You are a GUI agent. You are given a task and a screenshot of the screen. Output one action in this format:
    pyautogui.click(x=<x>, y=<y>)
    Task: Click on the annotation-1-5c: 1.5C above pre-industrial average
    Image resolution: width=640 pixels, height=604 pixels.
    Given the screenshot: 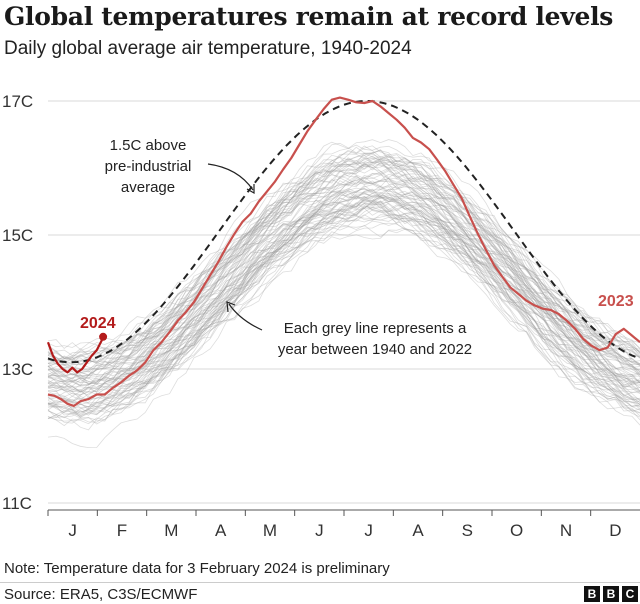 What is the action you would take?
    pyautogui.click(x=180, y=166)
    